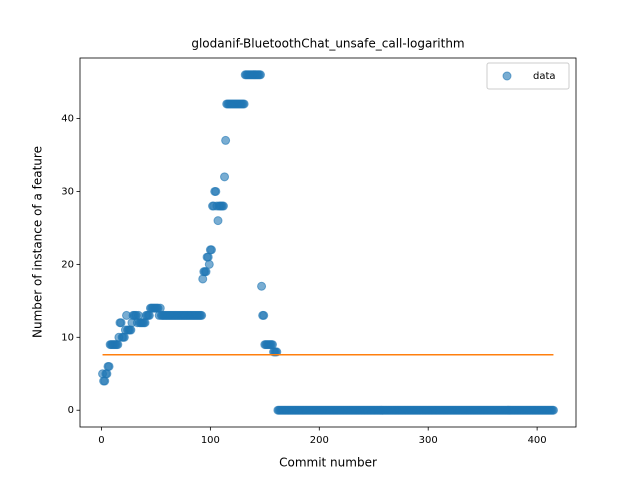  Describe the element at coordinates (319, 440) in the screenshot. I see `x-tick-label: 200` at that location.